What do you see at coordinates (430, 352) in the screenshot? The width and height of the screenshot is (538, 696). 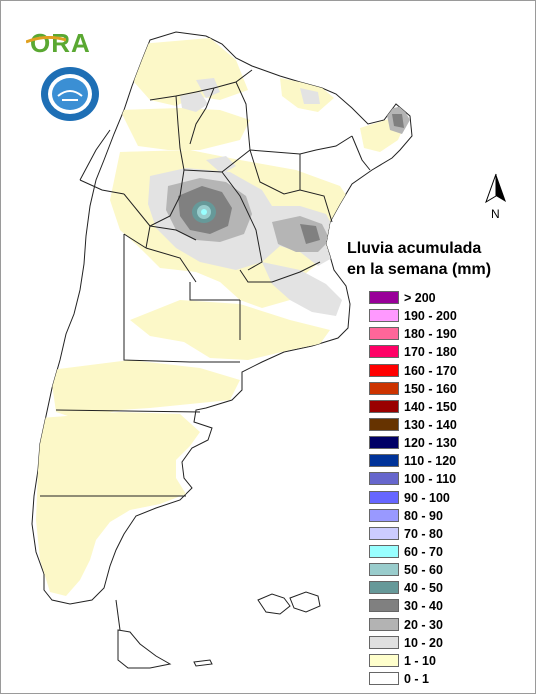 I see `legend-label: 170 - 180` at bounding box center [430, 352].